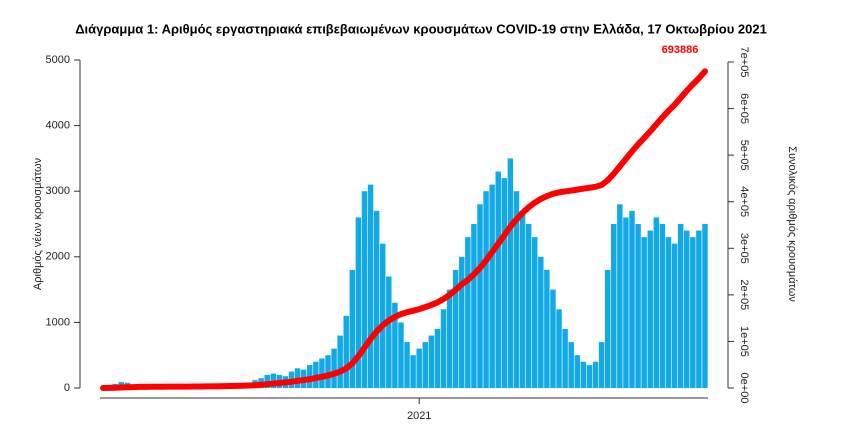 The width and height of the screenshot is (842, 426). What do you see at coordinates (58, 257) in the screenshot?
I see `y-tick-label: 2000` at bounding box center [58, 257].